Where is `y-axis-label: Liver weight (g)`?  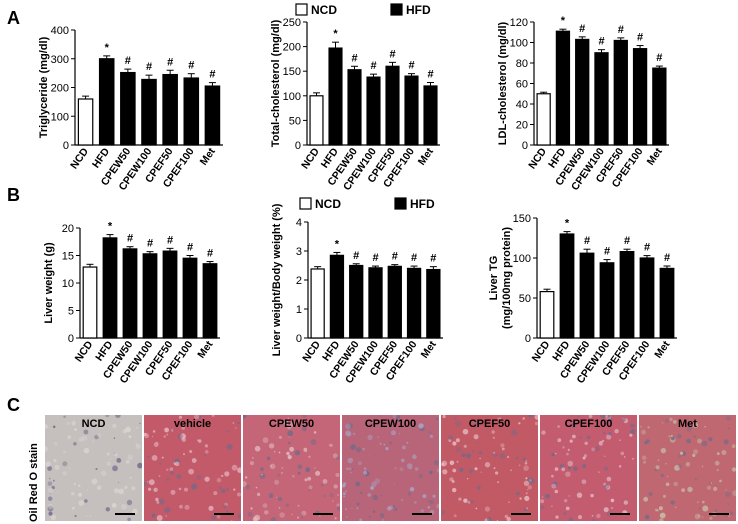 y-axis-label: Liver weight (g) is located at coordinates (49, 283).